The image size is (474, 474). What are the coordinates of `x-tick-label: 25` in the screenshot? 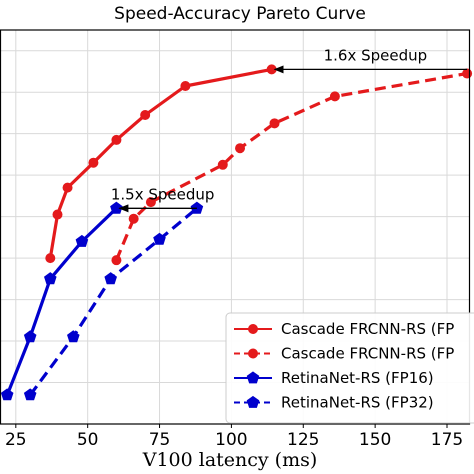 It's located at (16, 440).